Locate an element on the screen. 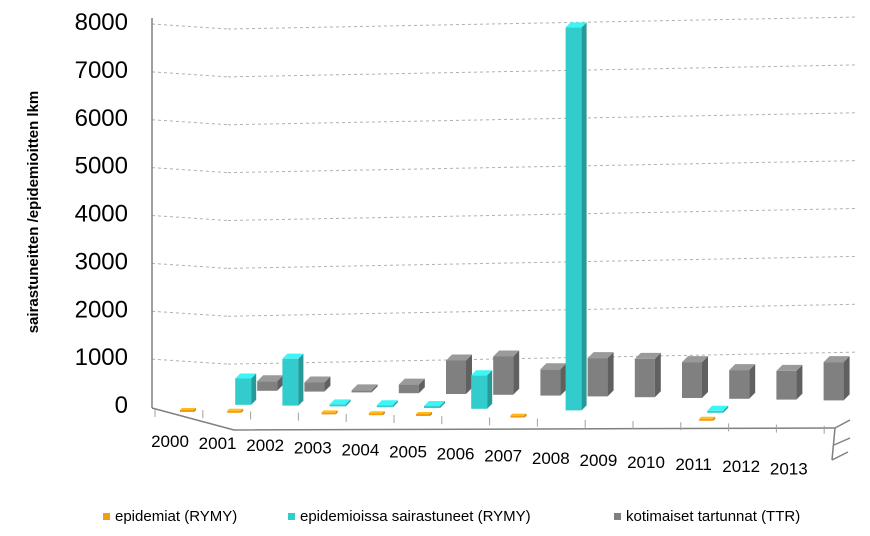  legend-label: epidemioissa sairastuneet (RYMY) is located at coordinates (415, 516).